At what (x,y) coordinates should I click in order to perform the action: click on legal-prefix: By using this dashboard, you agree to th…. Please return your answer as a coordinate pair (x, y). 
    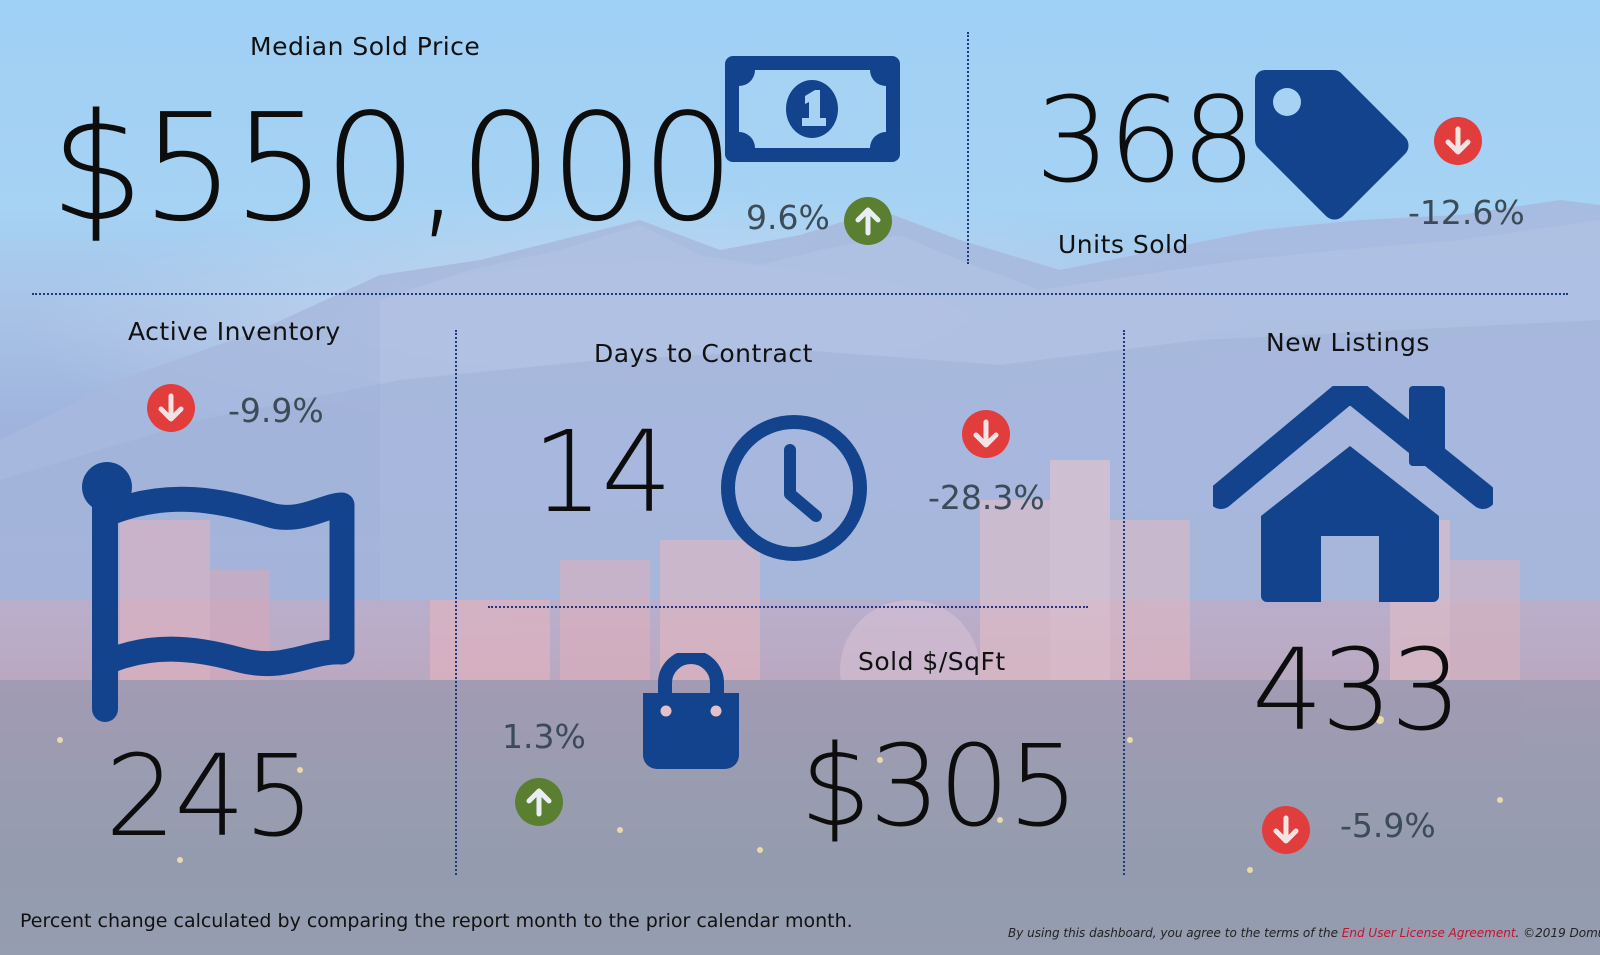
    Looking at the image, I should click on (1175, 933).